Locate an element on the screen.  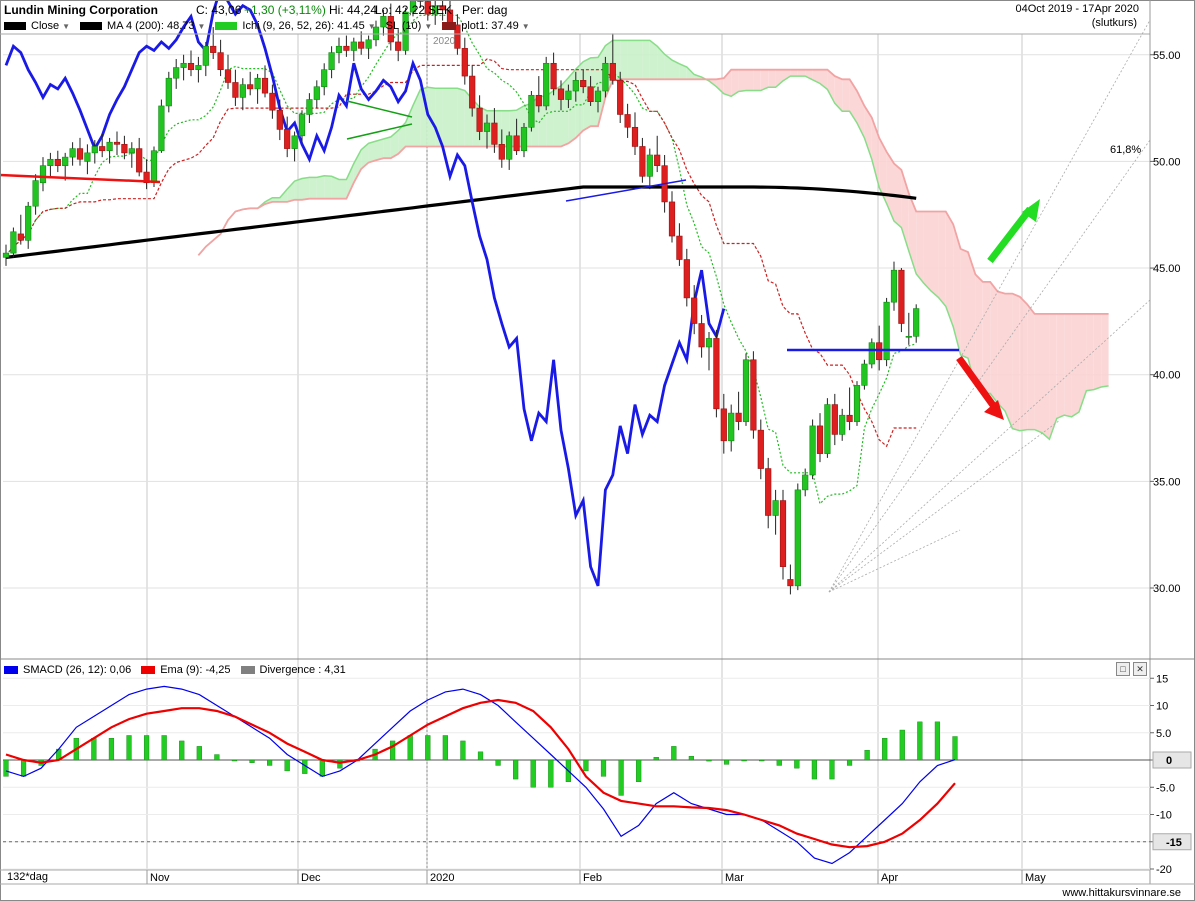
legend-sl: SL (10) ▼ is located at coordinates (409, 26).